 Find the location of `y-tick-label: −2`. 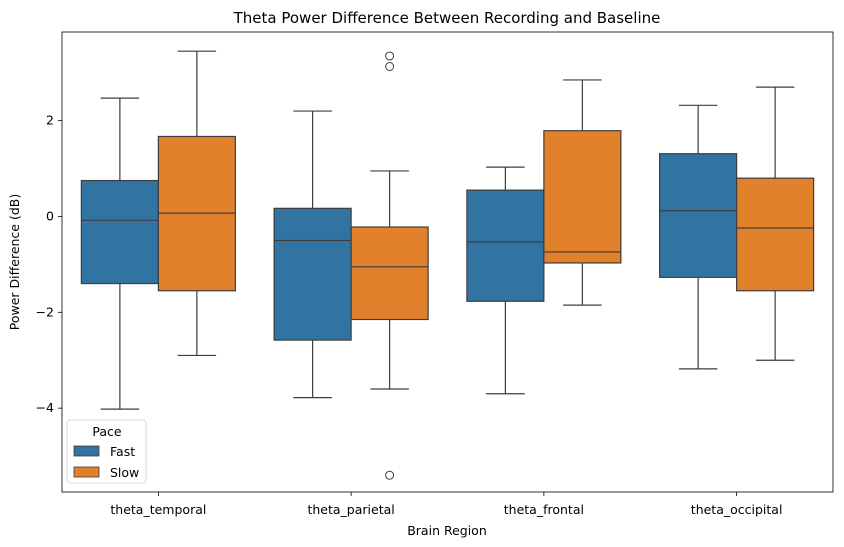

y-tick-label: −2 is located at coordinates (45, 311).